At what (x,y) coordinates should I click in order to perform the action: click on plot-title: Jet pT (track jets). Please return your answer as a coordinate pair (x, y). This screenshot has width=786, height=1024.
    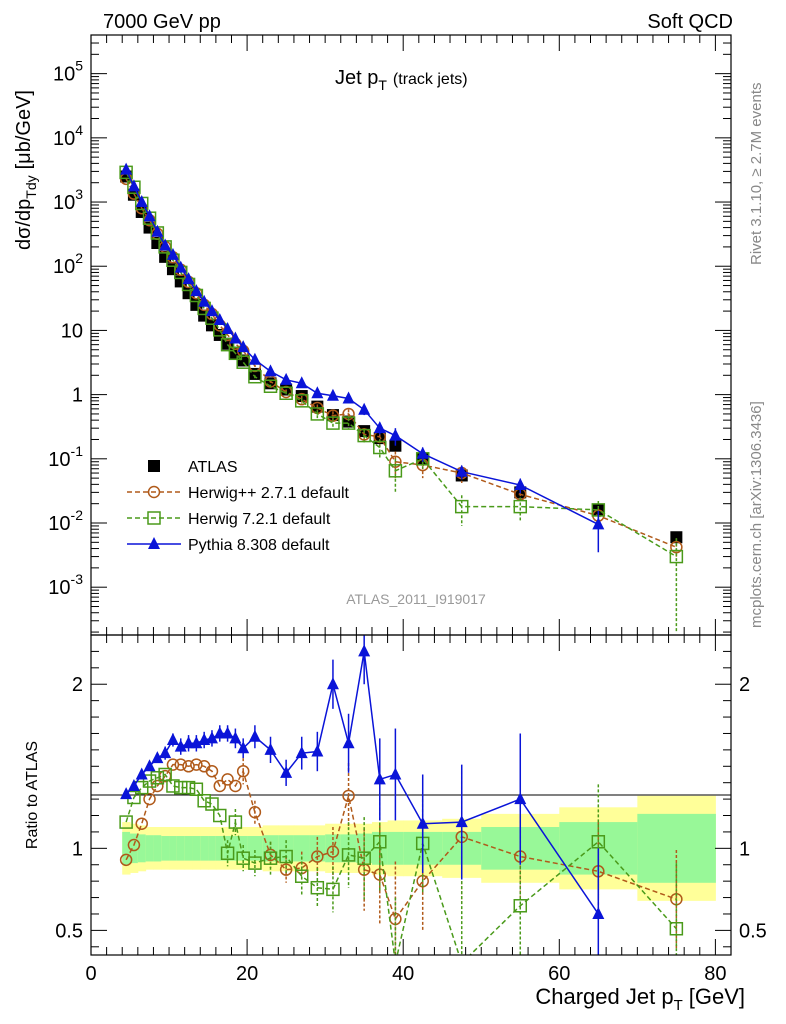
    Looking at the image, I should click on (401, 80).